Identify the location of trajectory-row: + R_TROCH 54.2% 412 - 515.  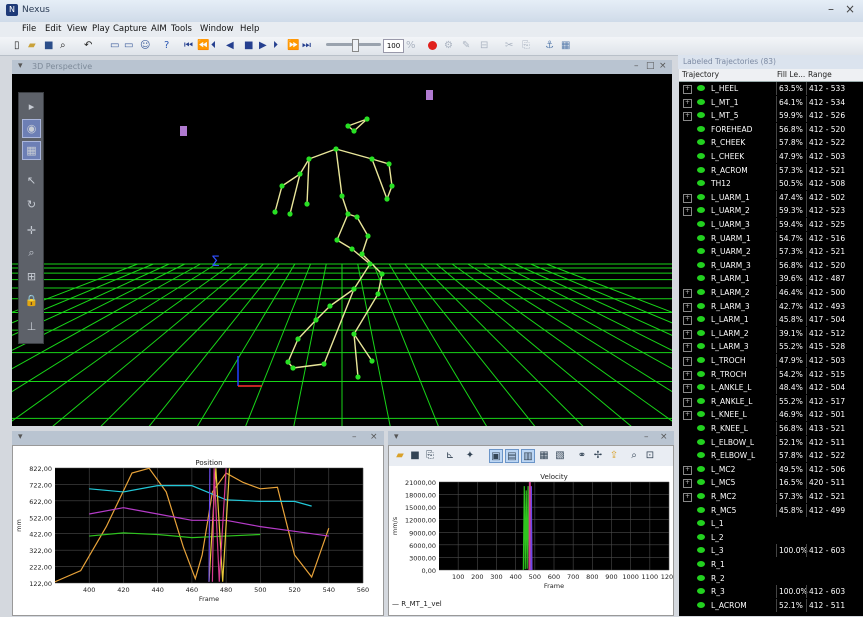
(771, 374).